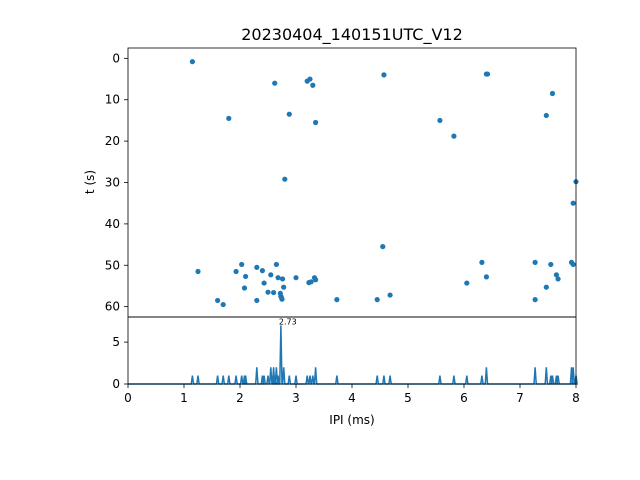  Describe the element at coordinates (576, 398) in the screenshot. I see `x-tick-label: 8` at that location.